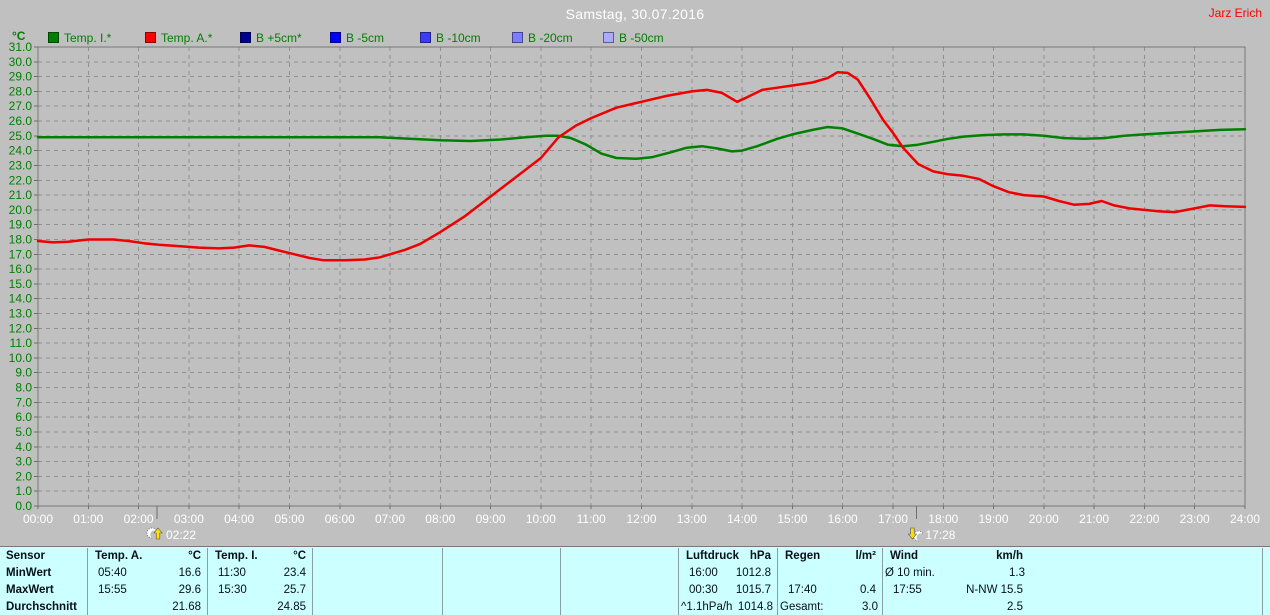 This screenshot has width=1270, height=615. What do you see at coordinates (294, 573) in the screenshot?
I see `stats-cell-right: 23.4` at bounding box center [294, 573].